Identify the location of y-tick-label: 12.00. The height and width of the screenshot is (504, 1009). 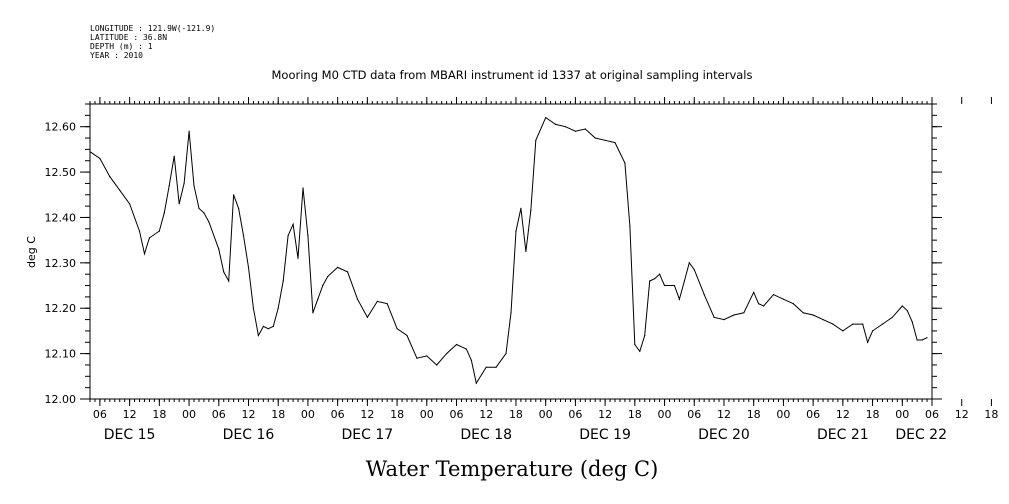
(61, 399).